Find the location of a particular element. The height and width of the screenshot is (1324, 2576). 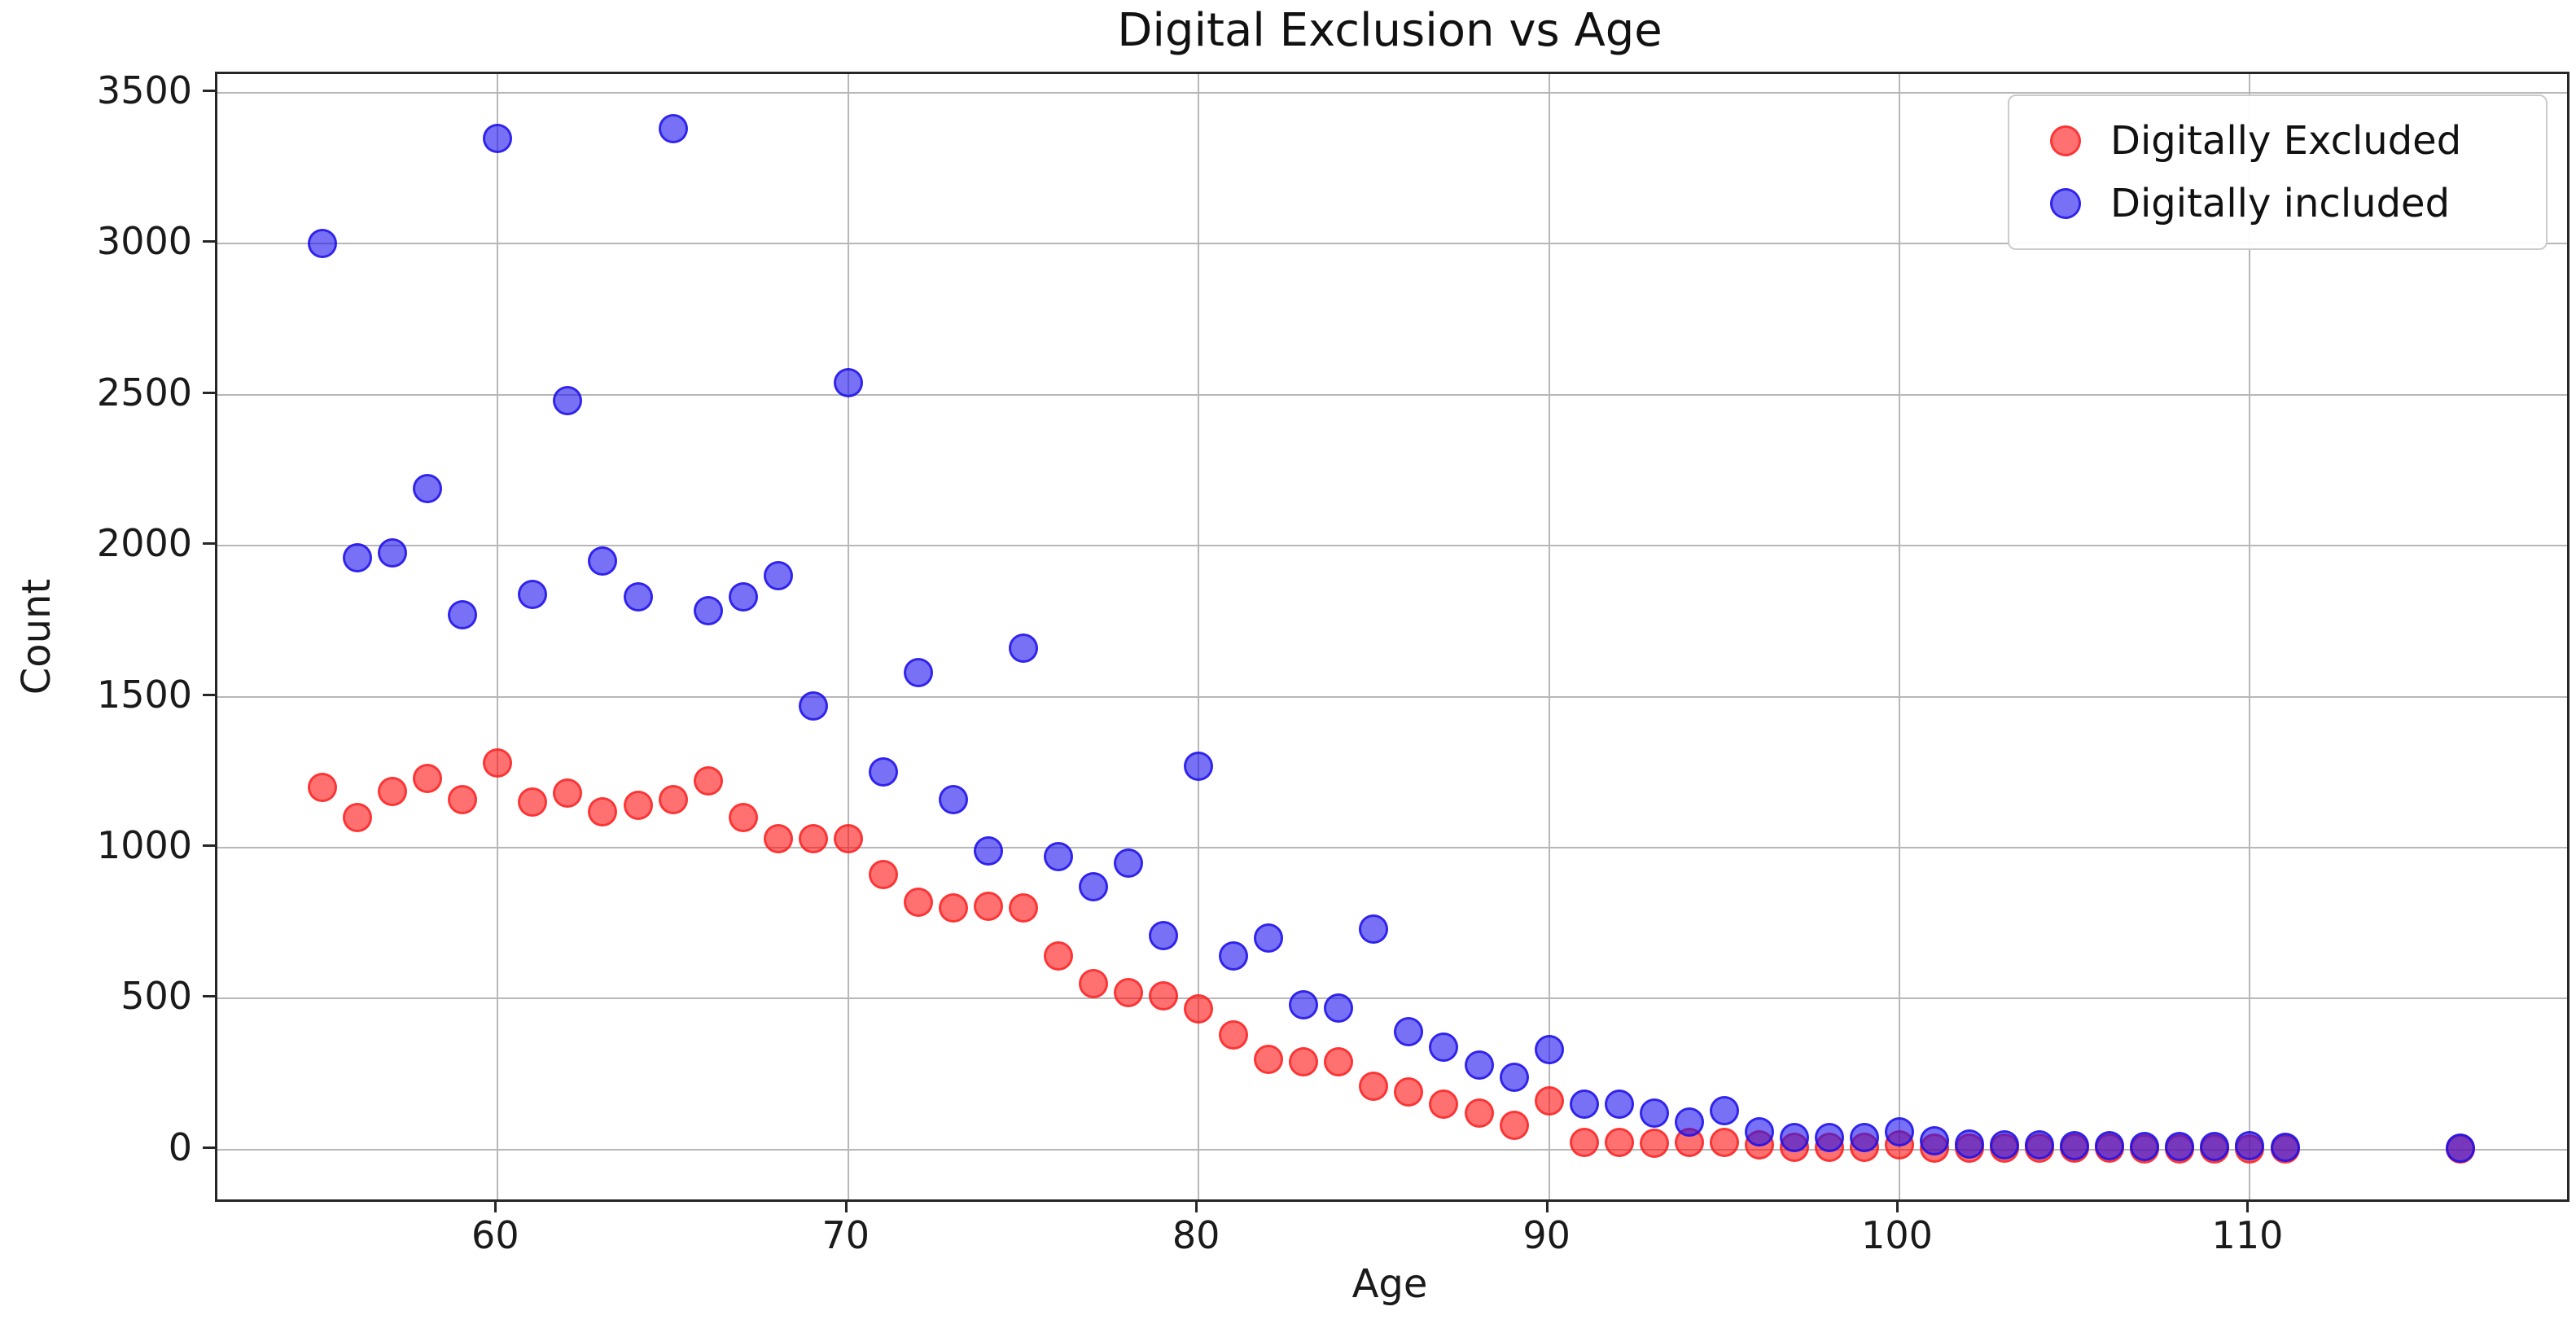

ytick-label-2000: 2000 is located at coordinates (144, 543).